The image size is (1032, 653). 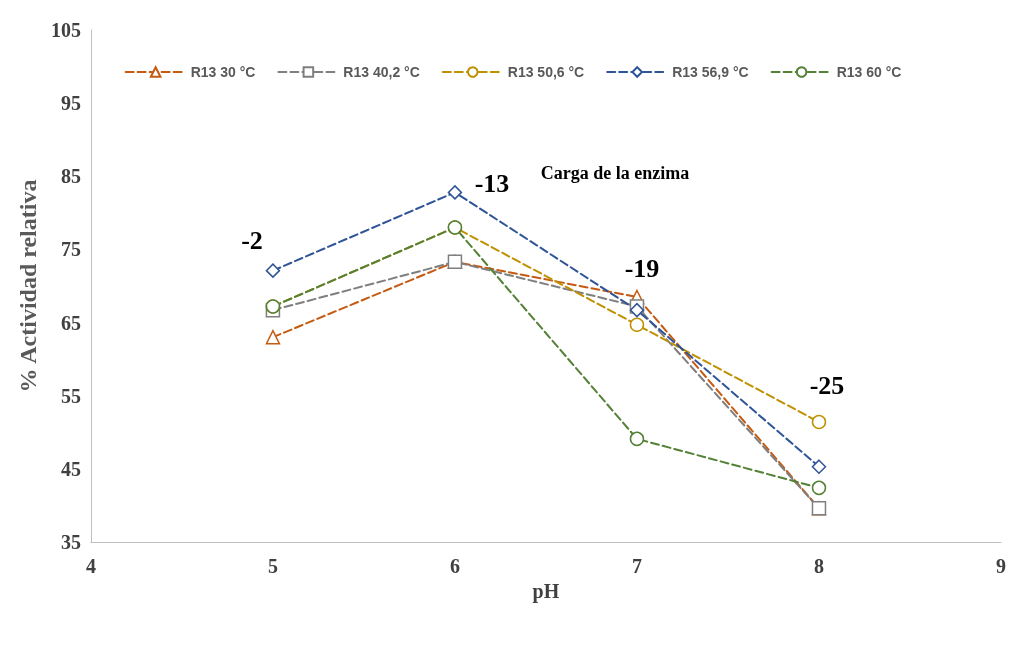 I want to click on annotation: -19, so click(x=642, y=268).